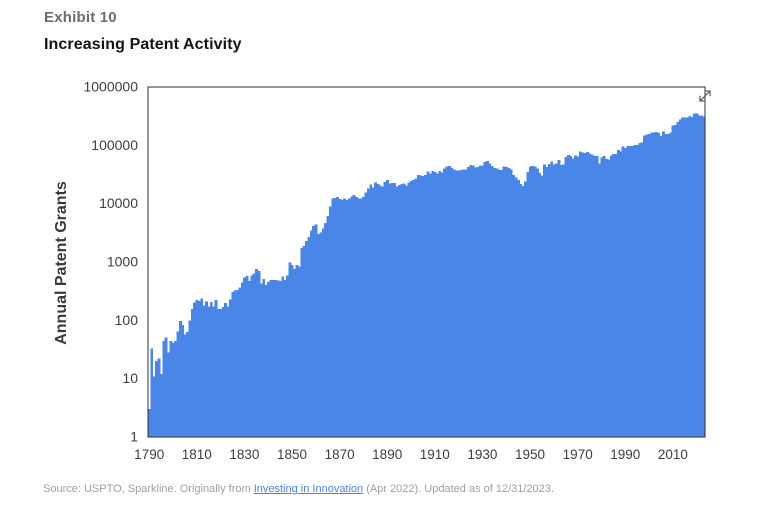  What do you see at coordinates (690, 276) in the screenshot?
I see `bar-year-2017` at bounding box center [690, 276].